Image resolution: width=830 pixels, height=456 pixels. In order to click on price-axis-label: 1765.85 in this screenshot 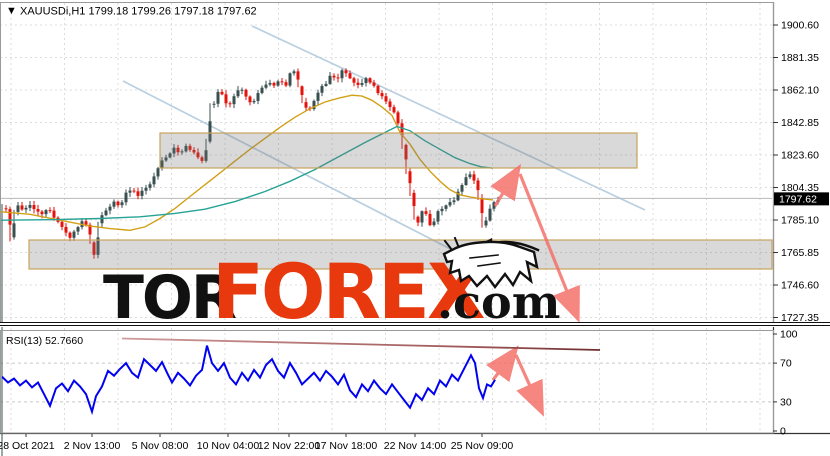, I will do `click(800, 253)`.